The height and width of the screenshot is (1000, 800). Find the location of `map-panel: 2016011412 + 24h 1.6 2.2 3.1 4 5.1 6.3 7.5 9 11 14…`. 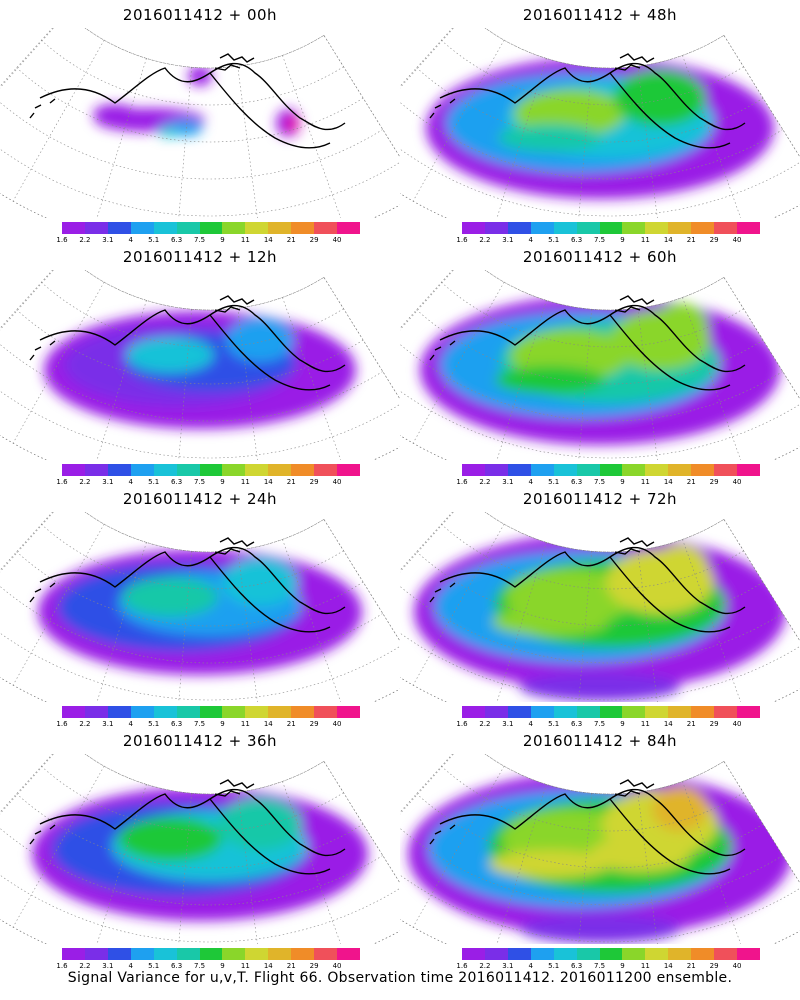

map-panel: 2016011412 + 24h 1.6 2.2 3.1 4 5.1 6.3 7.5 9 11 14… is located at coordinates (200, 606).